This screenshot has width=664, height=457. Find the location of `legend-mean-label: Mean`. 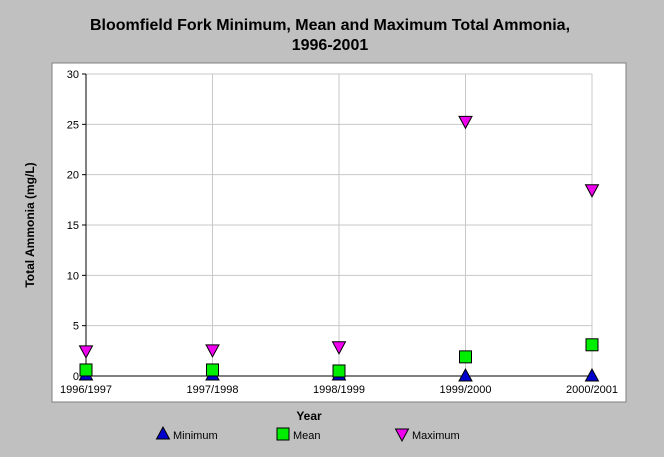

legend-mean-label: Mean is located at coordinates (307, 436).